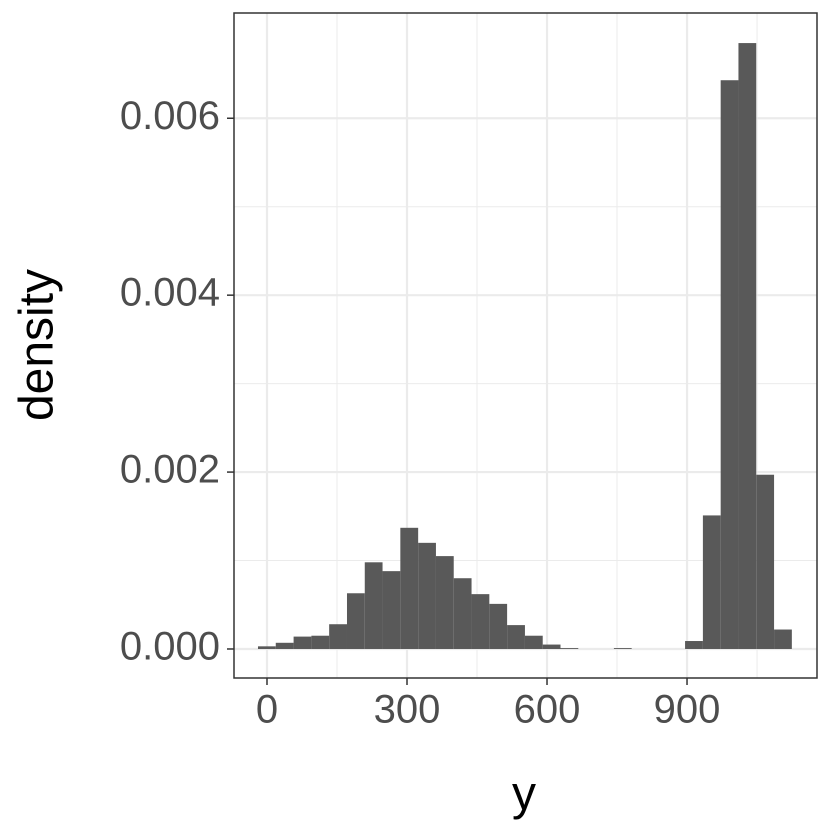 This screenshot has height=830, width=830. Describe the element at coordinates (524, 794) in the screenshot. I see `x-axis-title: y` at that location.